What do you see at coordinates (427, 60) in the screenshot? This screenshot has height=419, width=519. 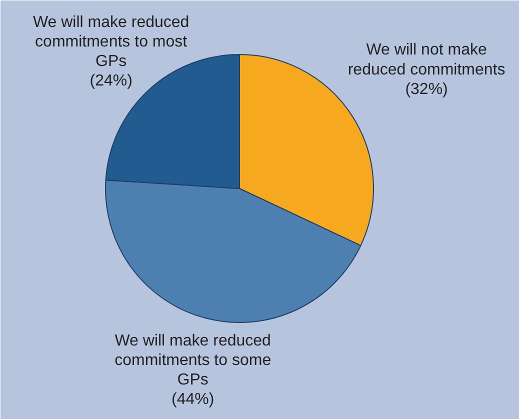 I see `slice-label: We will not make reduced commitments` at bounding box center [427, 60].